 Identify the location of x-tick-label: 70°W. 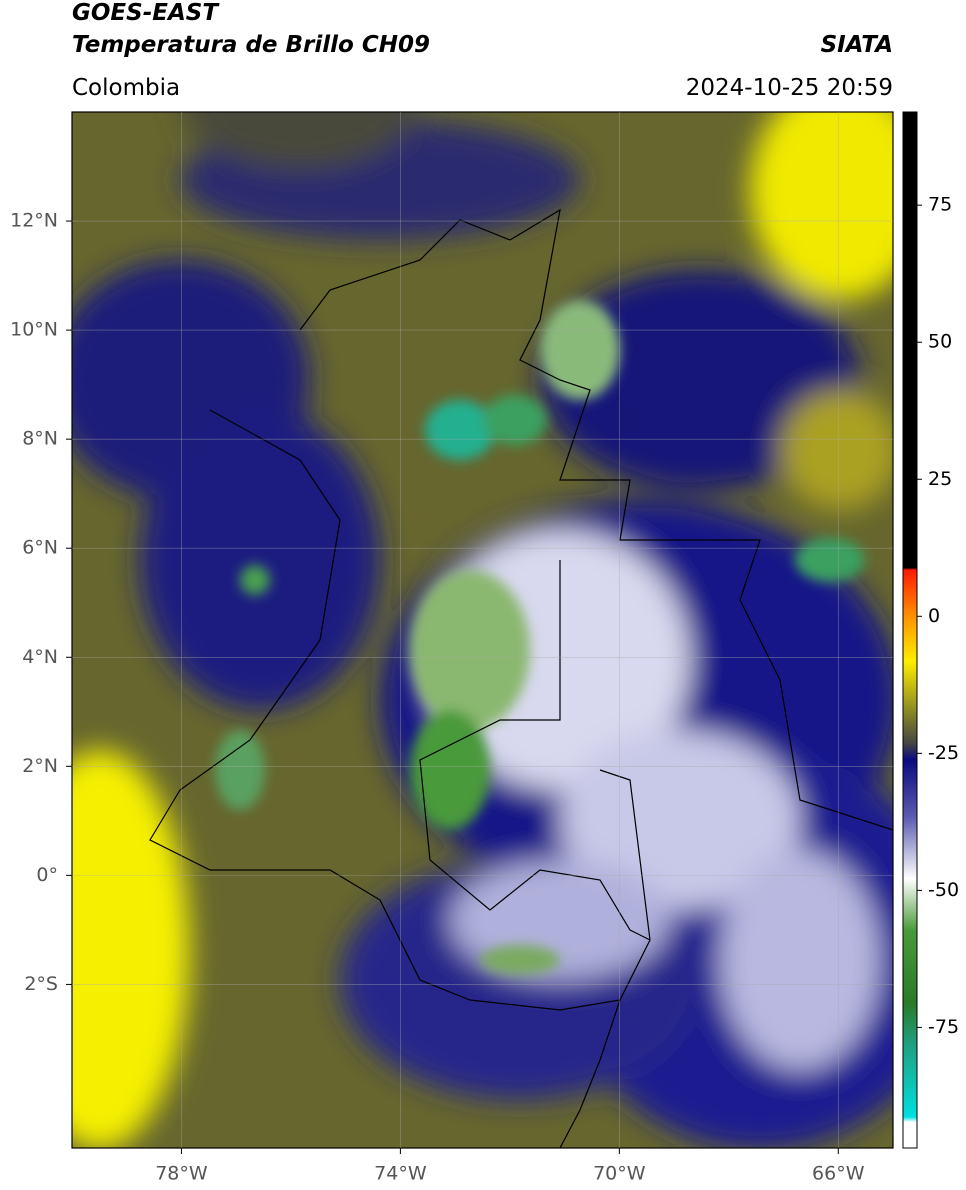
(619, 1174).